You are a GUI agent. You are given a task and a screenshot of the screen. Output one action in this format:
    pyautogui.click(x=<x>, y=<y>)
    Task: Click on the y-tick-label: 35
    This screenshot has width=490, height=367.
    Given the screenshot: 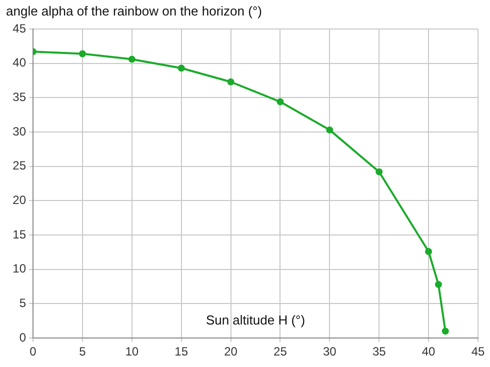 What is the action you would take?
    pyautogui.click(x=19, y=97)
    